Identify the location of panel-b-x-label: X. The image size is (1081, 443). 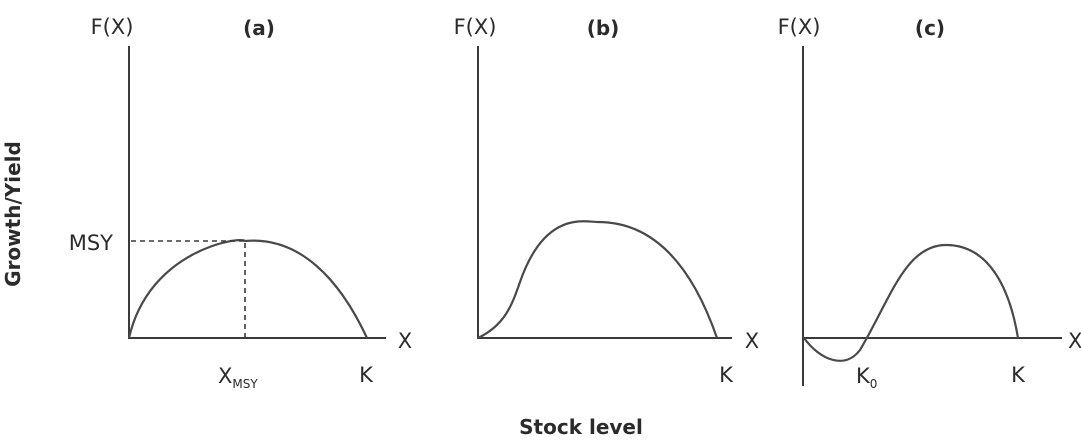
(752, 341).